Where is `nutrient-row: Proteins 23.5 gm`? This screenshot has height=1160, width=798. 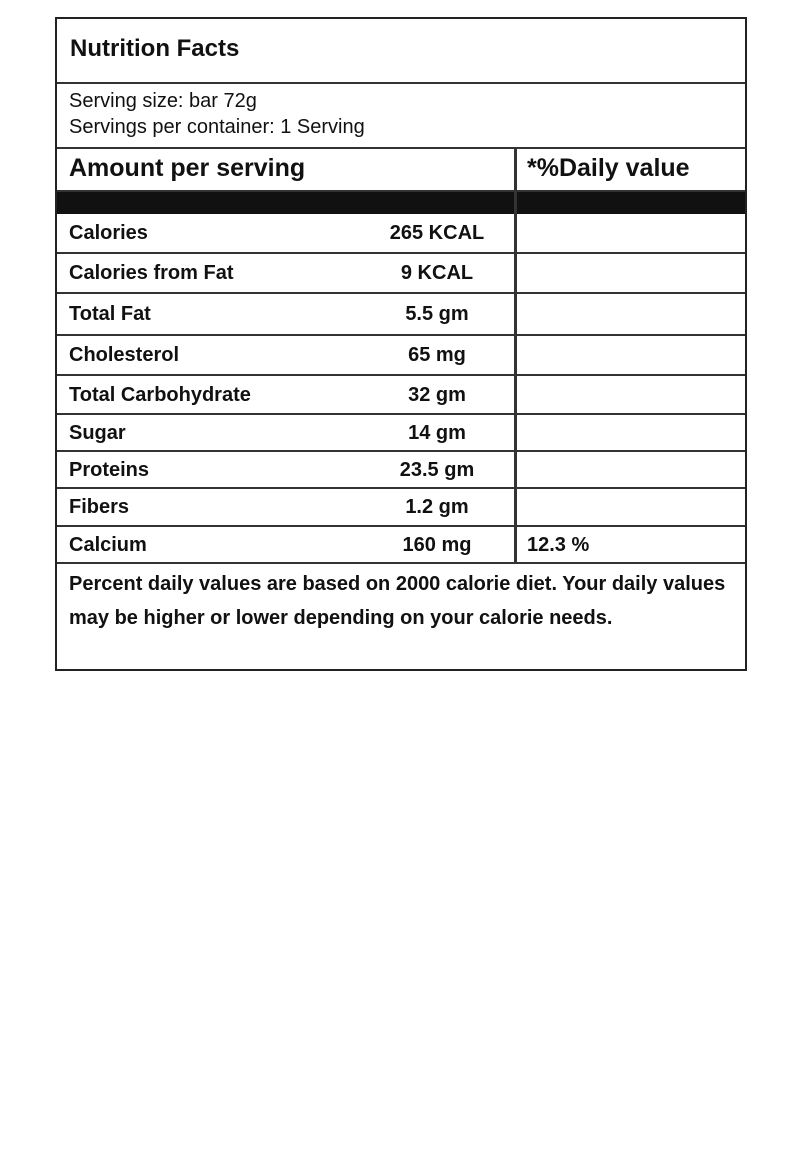 nutrient-row: Proteins 23.5 gm is located at coordinates (401, 470).